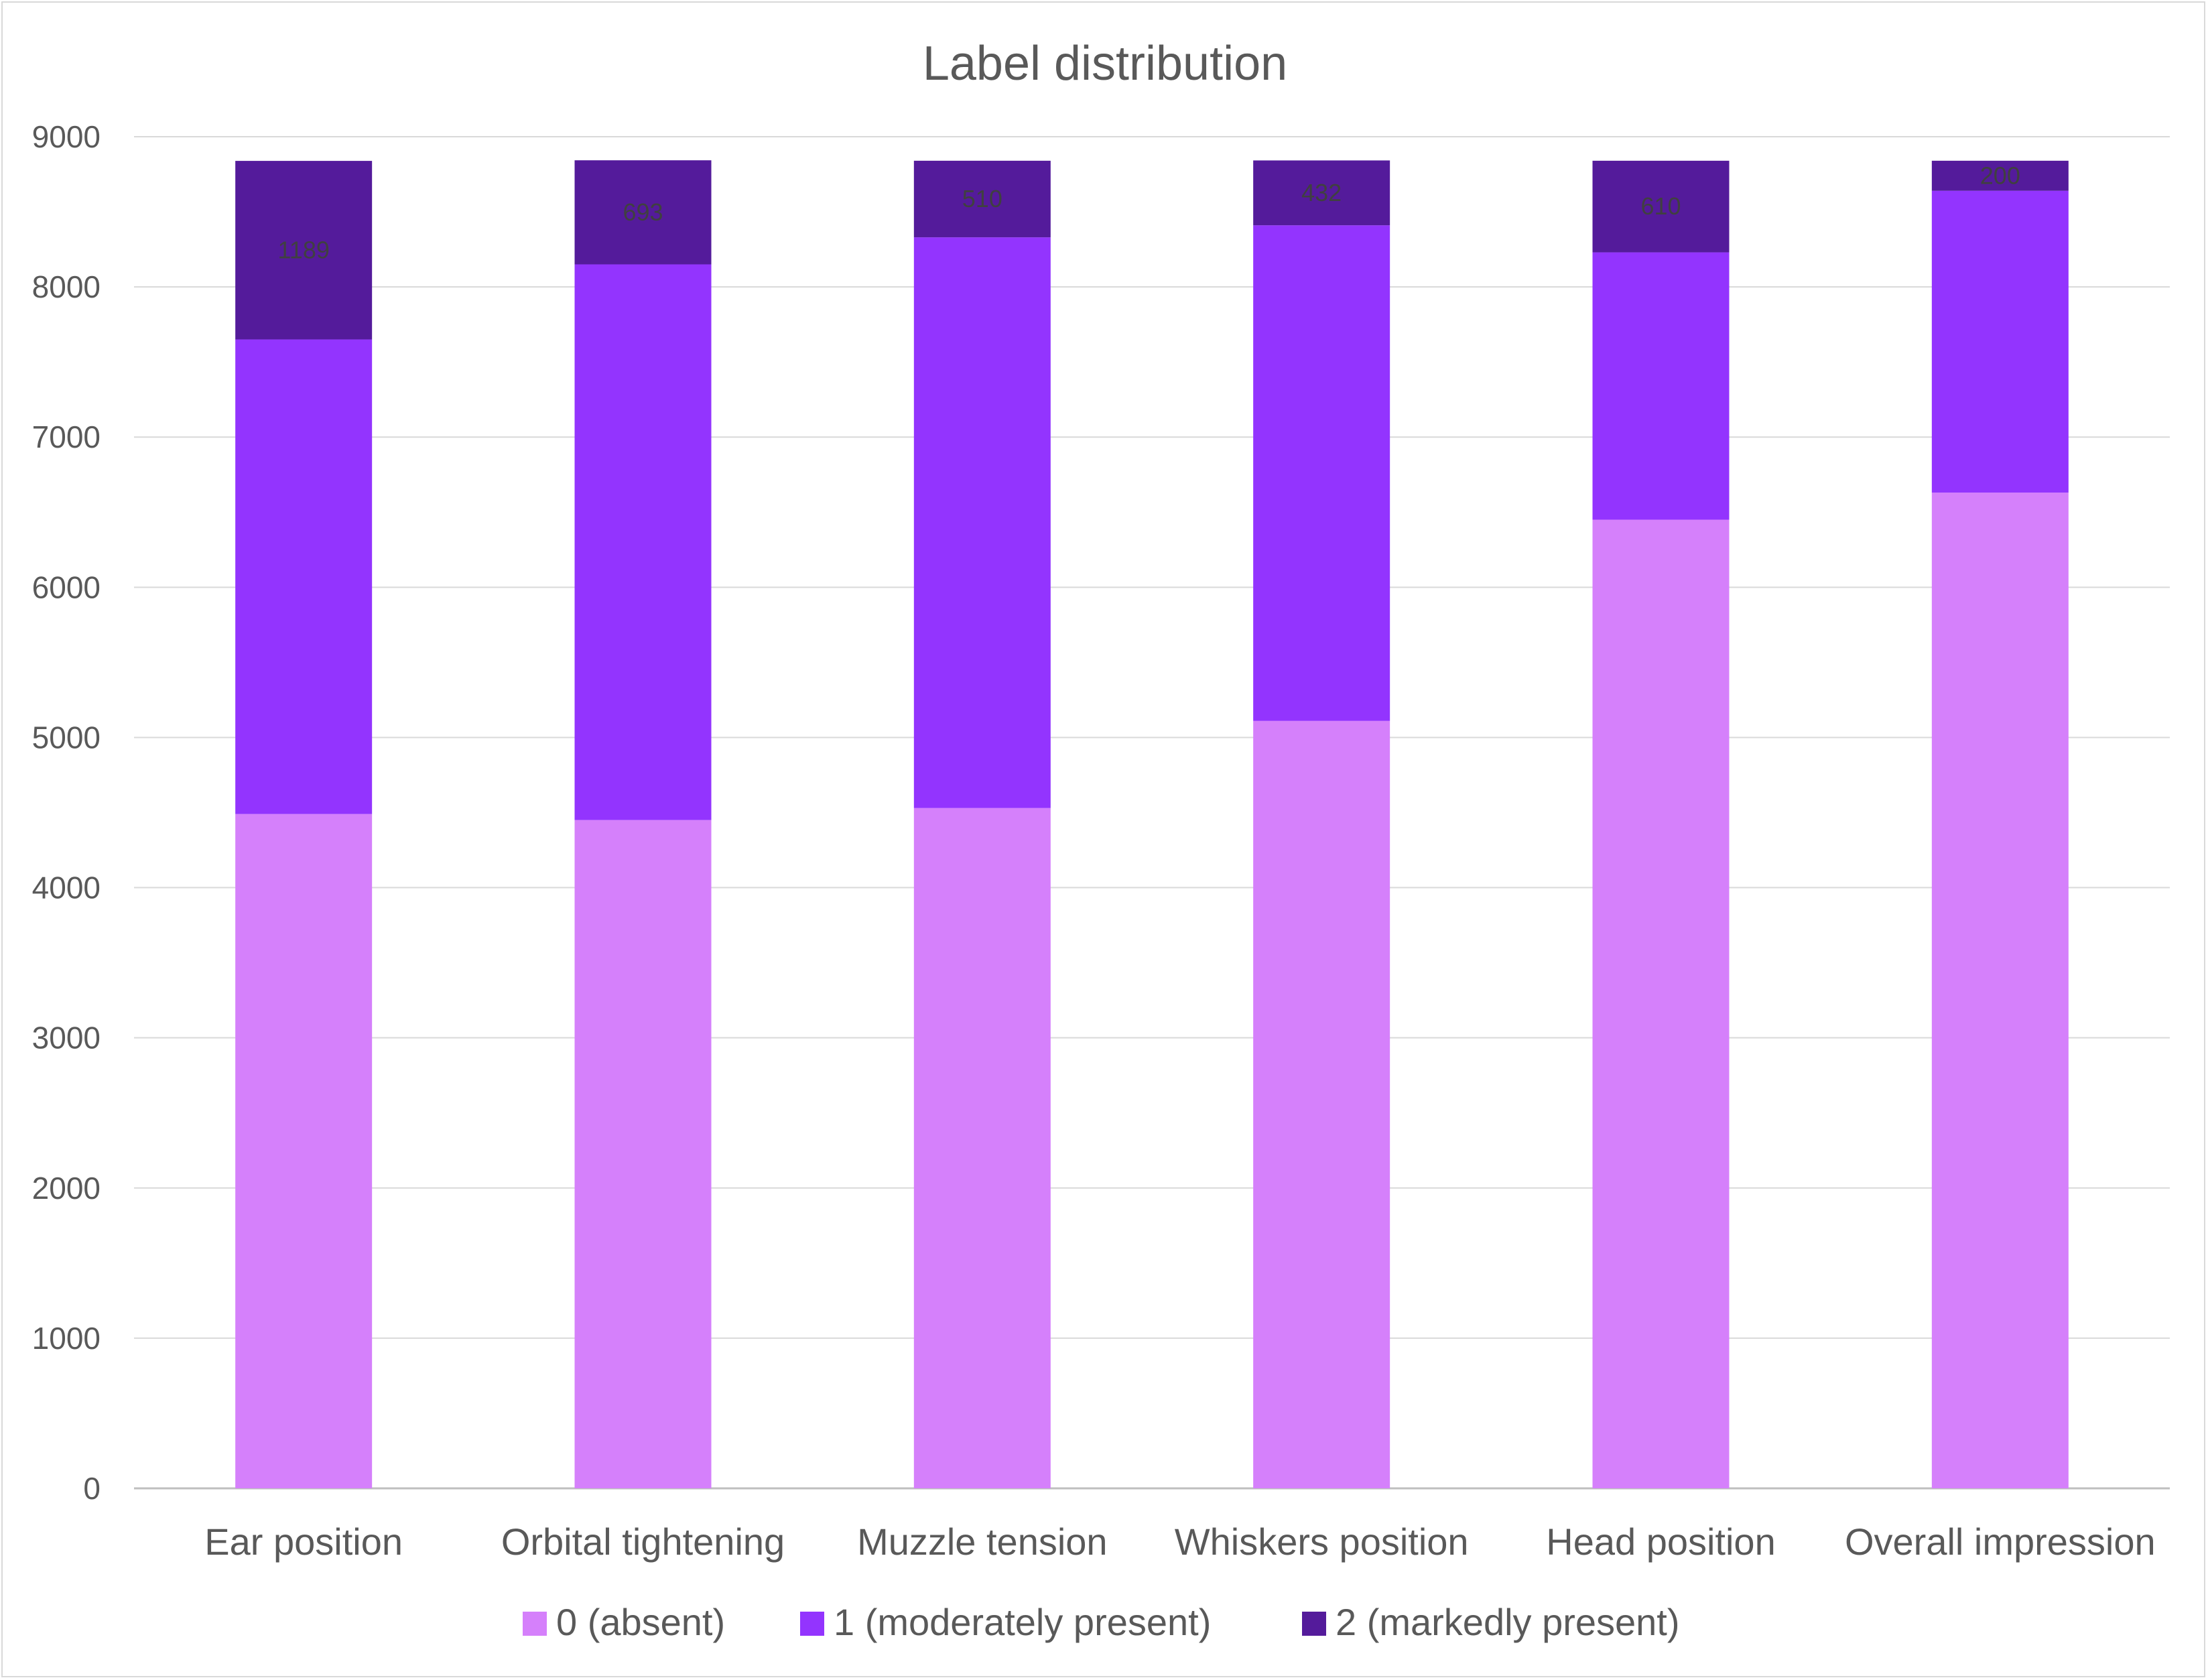  What do you see at coordinates (66, 738) in the screenshot?
I see `y-tick-label: 5000` at bounding box center [66, 738].